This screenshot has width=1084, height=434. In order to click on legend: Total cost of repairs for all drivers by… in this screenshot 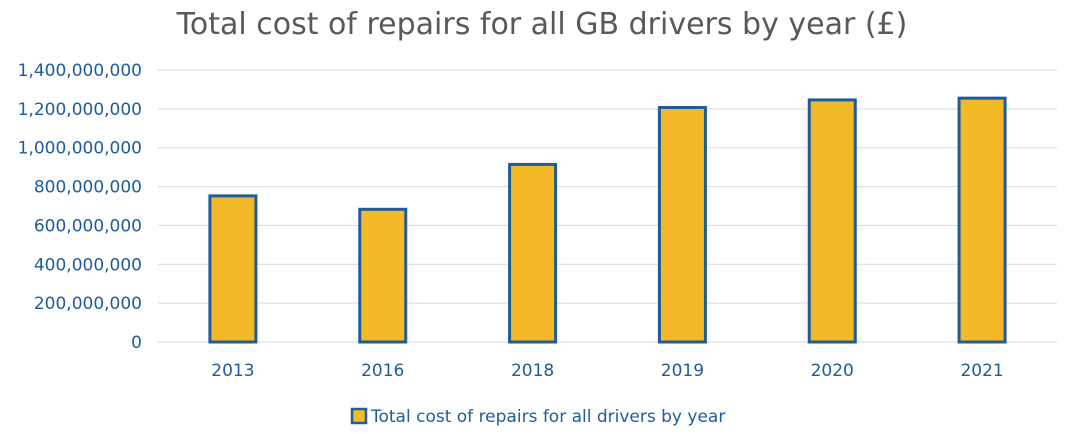, I will do `click(537, 417)`.